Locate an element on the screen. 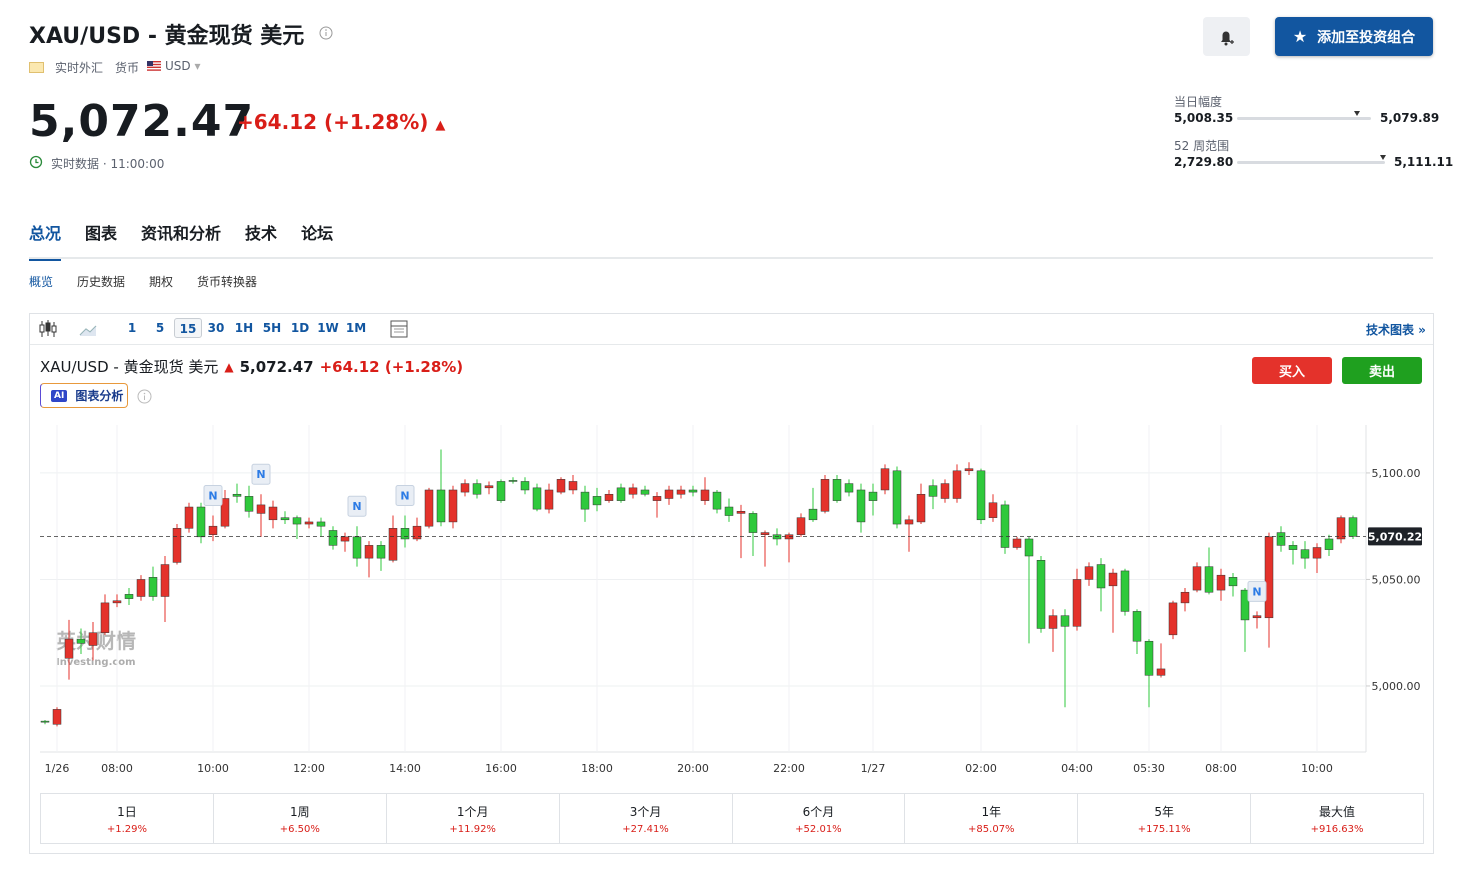 The image size is (1459, 869). ai-info-icon is located at coordinates (144, 396).